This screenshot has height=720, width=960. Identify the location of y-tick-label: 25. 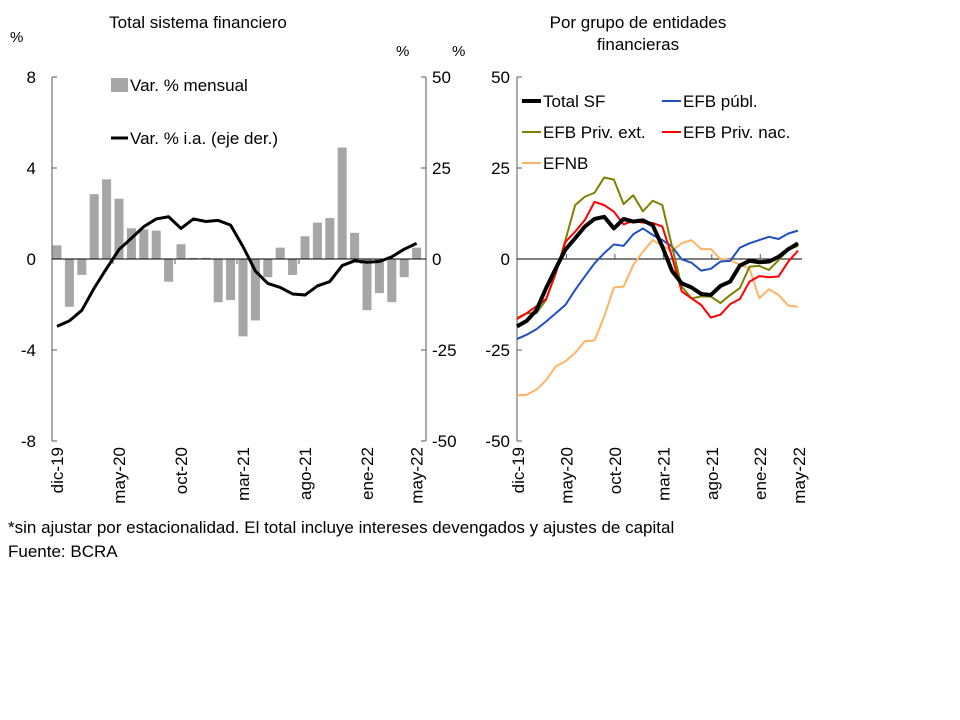
(500, 168).